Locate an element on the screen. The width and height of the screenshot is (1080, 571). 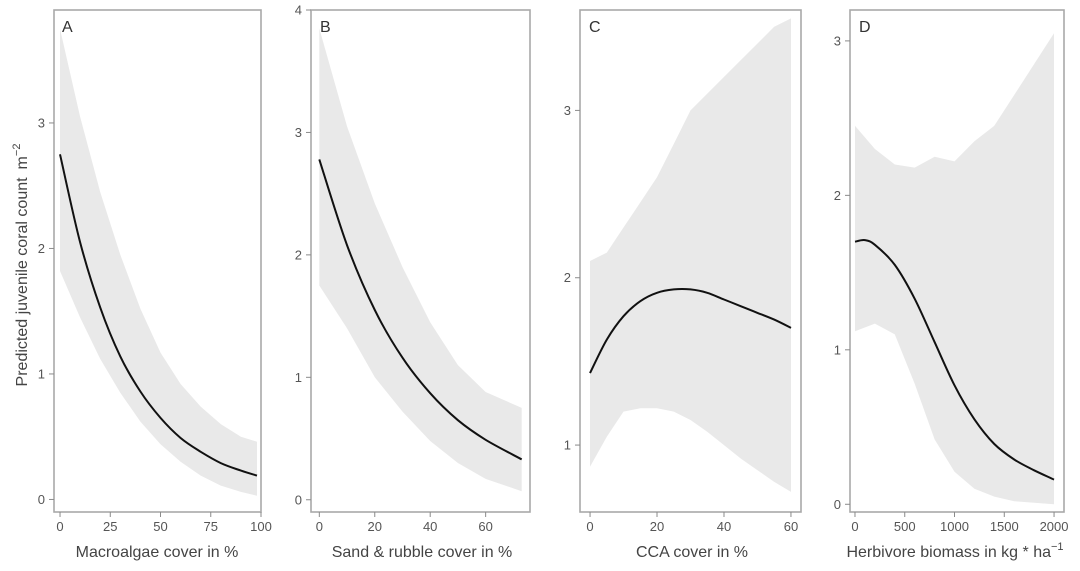
panel-d-y-tick-label: 2 is located at coordinates (837, 195).